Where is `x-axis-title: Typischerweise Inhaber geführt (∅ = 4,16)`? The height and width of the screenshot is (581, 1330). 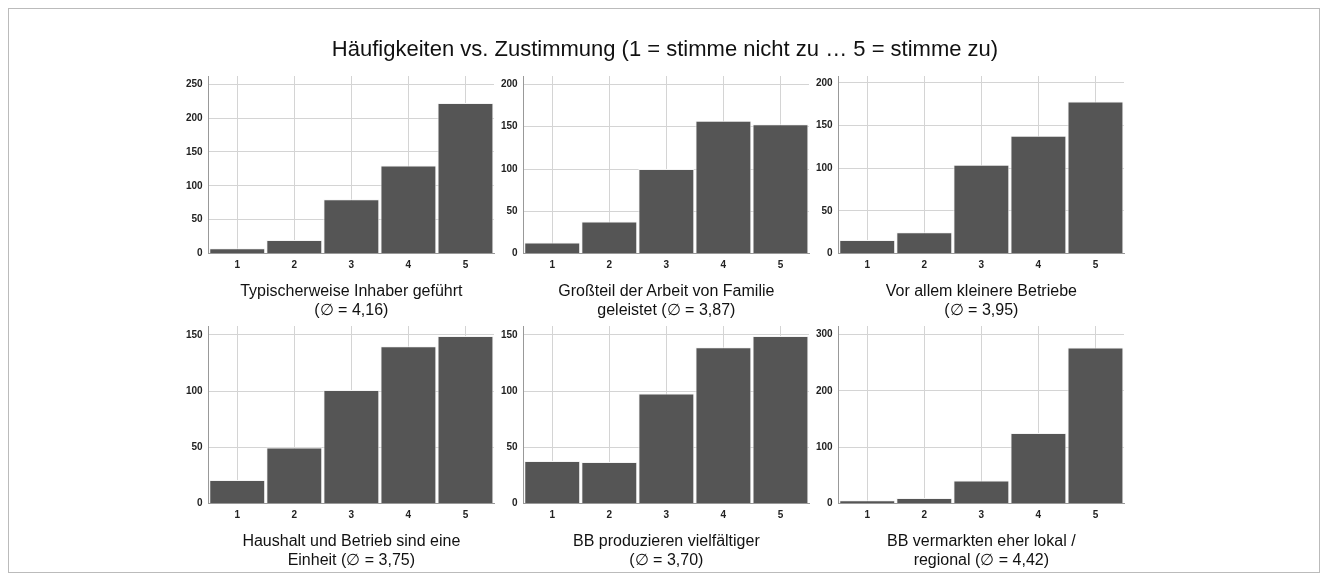
x-axis-title: Typischerweise Inhaber geführt (∅ = 4,16) is located at coordinates (352, 299).